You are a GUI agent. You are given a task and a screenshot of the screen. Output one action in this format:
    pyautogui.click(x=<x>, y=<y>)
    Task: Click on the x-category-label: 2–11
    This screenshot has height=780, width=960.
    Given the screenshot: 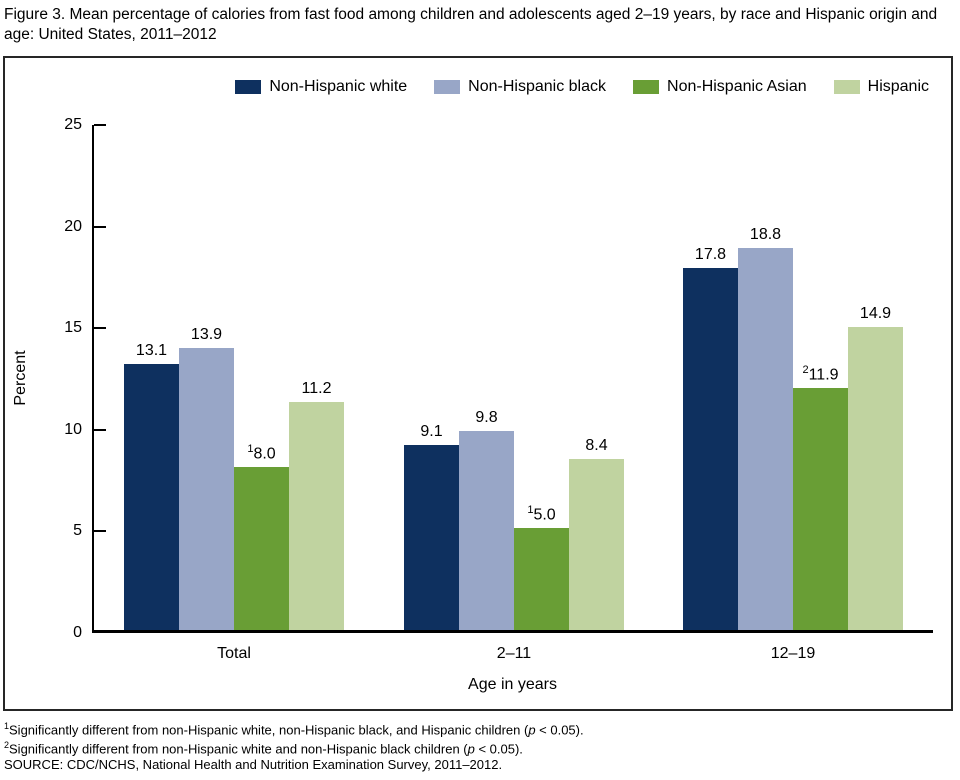 What is the action you would take?
    pyautogui.click(x=514, y=653)
    